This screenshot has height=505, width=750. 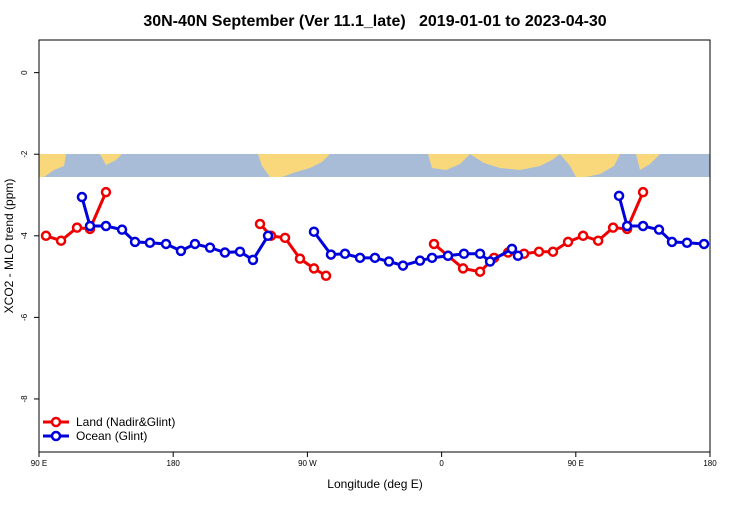 I want to click on x-tick-label: 90 W, so click(x=307, y=463).